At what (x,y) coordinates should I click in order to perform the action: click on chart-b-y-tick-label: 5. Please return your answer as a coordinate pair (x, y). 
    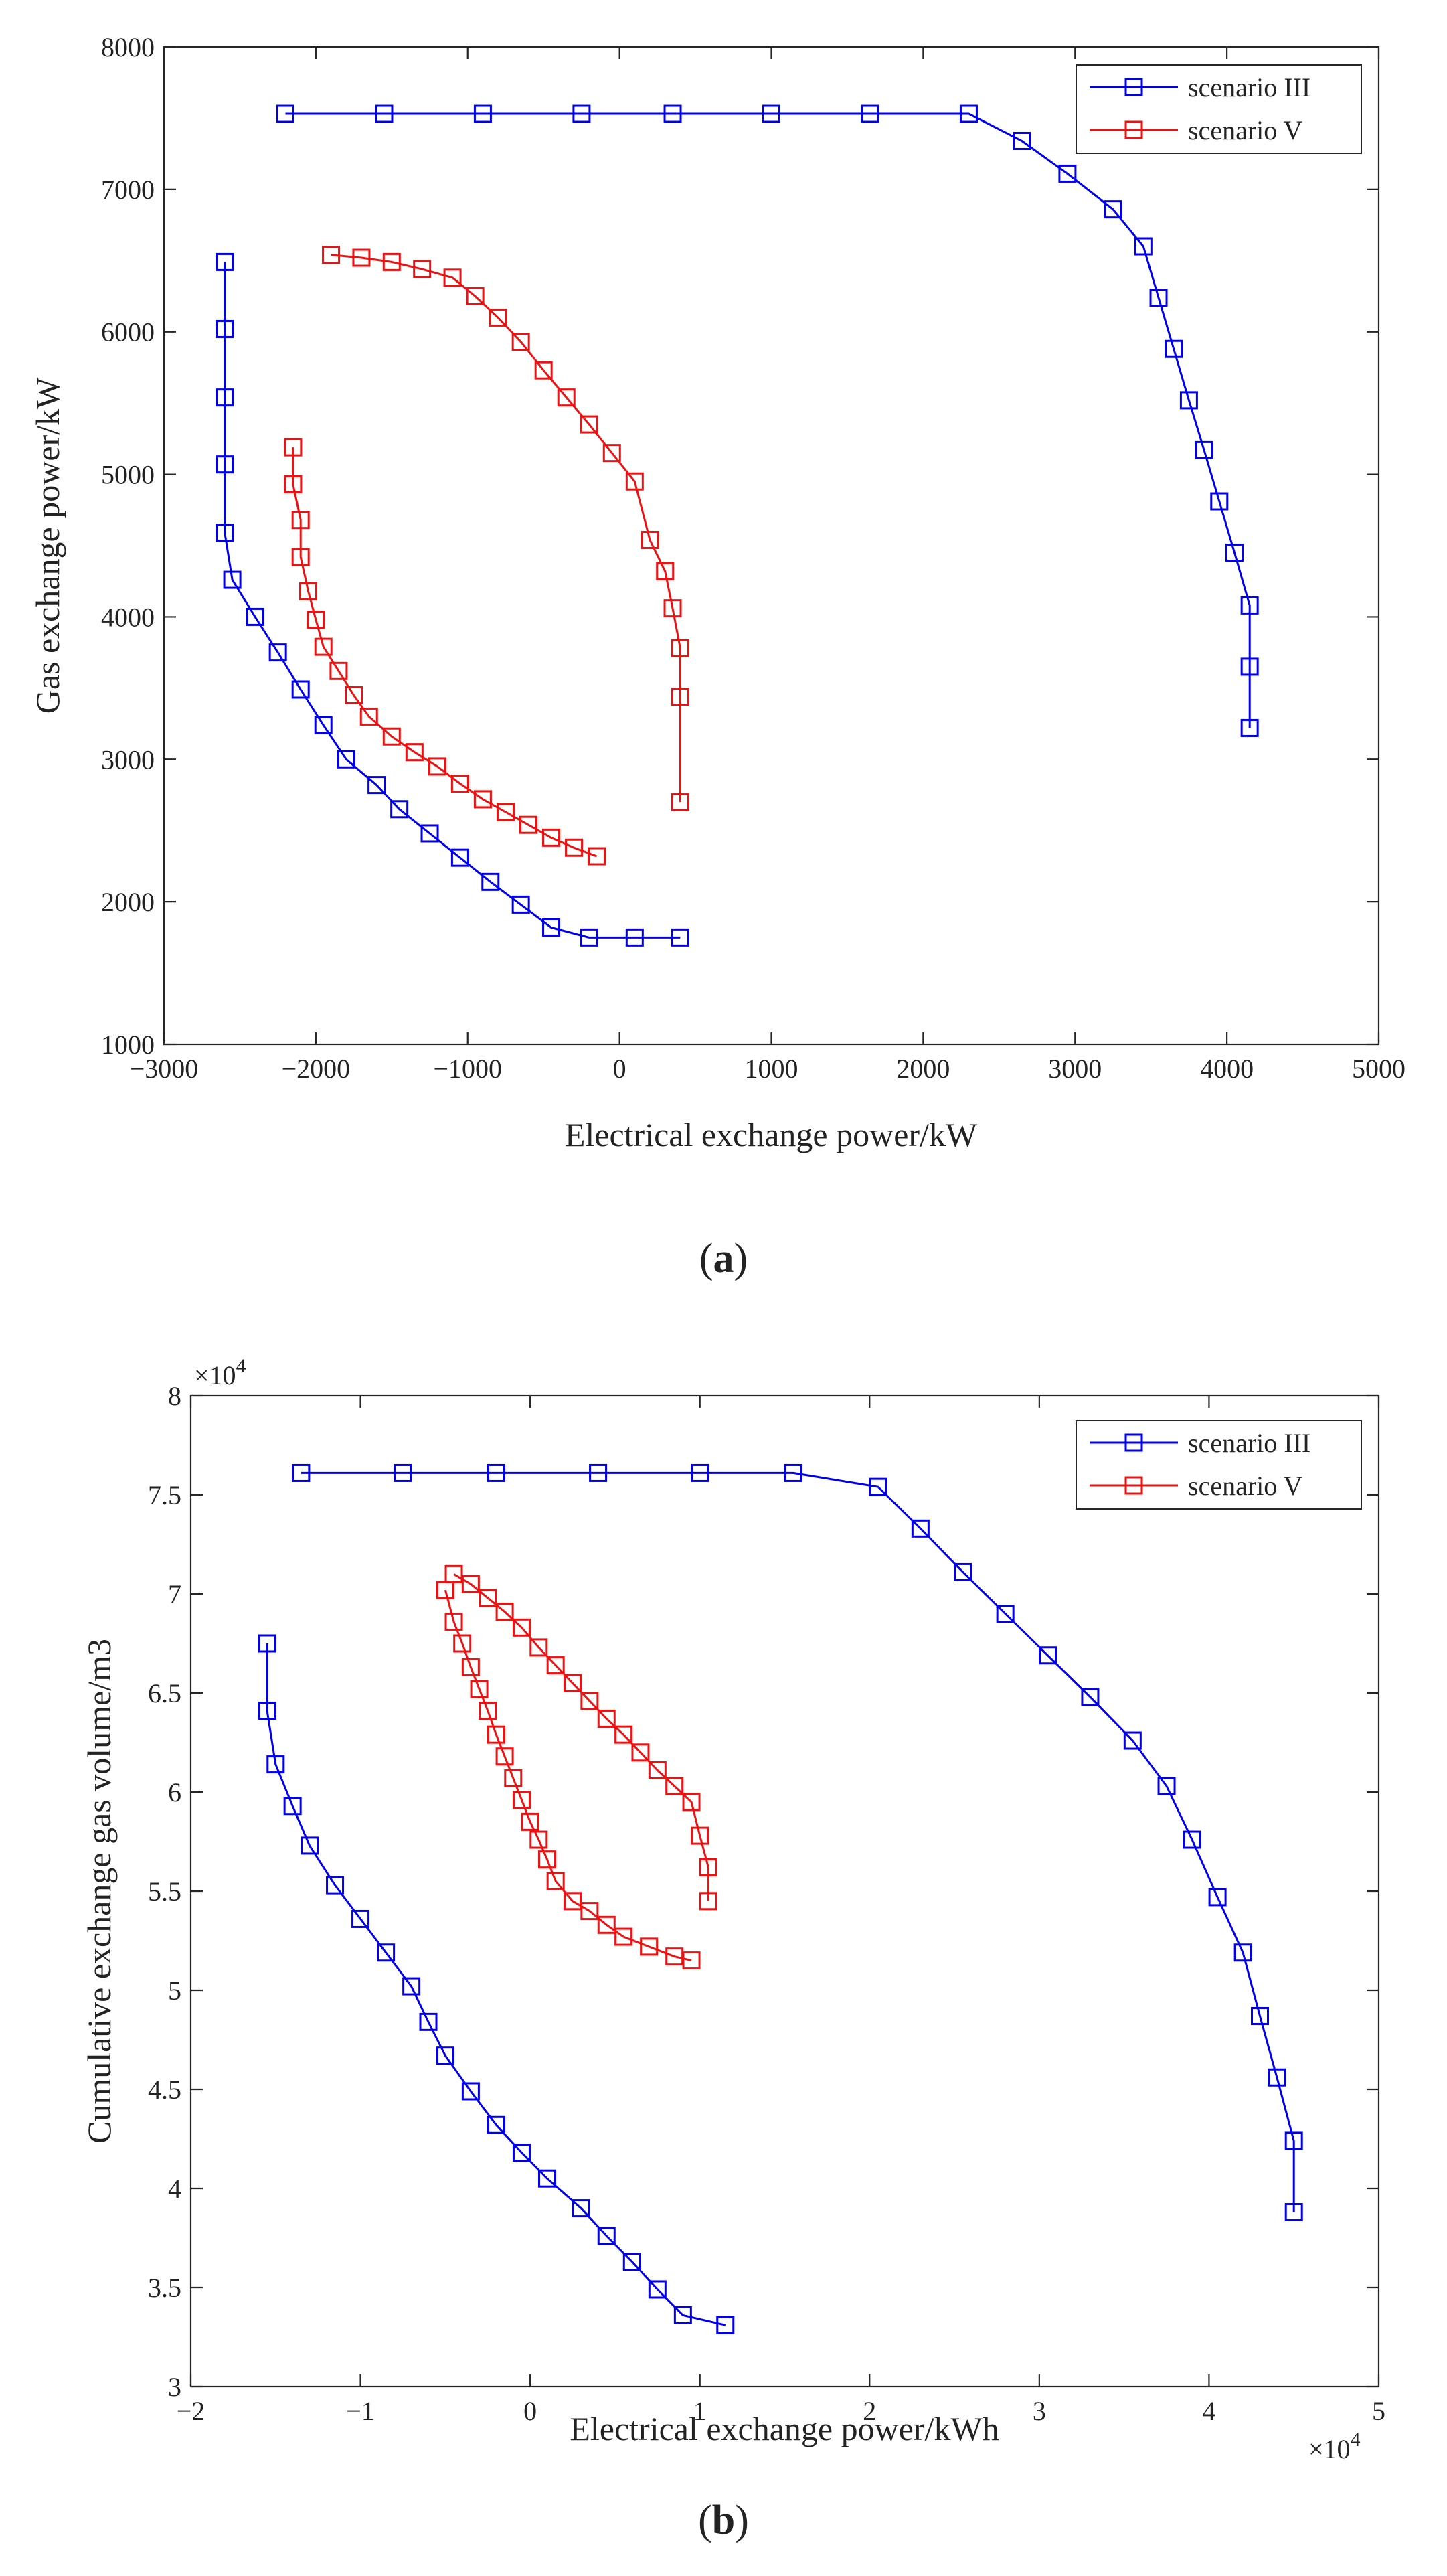
    Looking at the image, I should click on (174, 1991).